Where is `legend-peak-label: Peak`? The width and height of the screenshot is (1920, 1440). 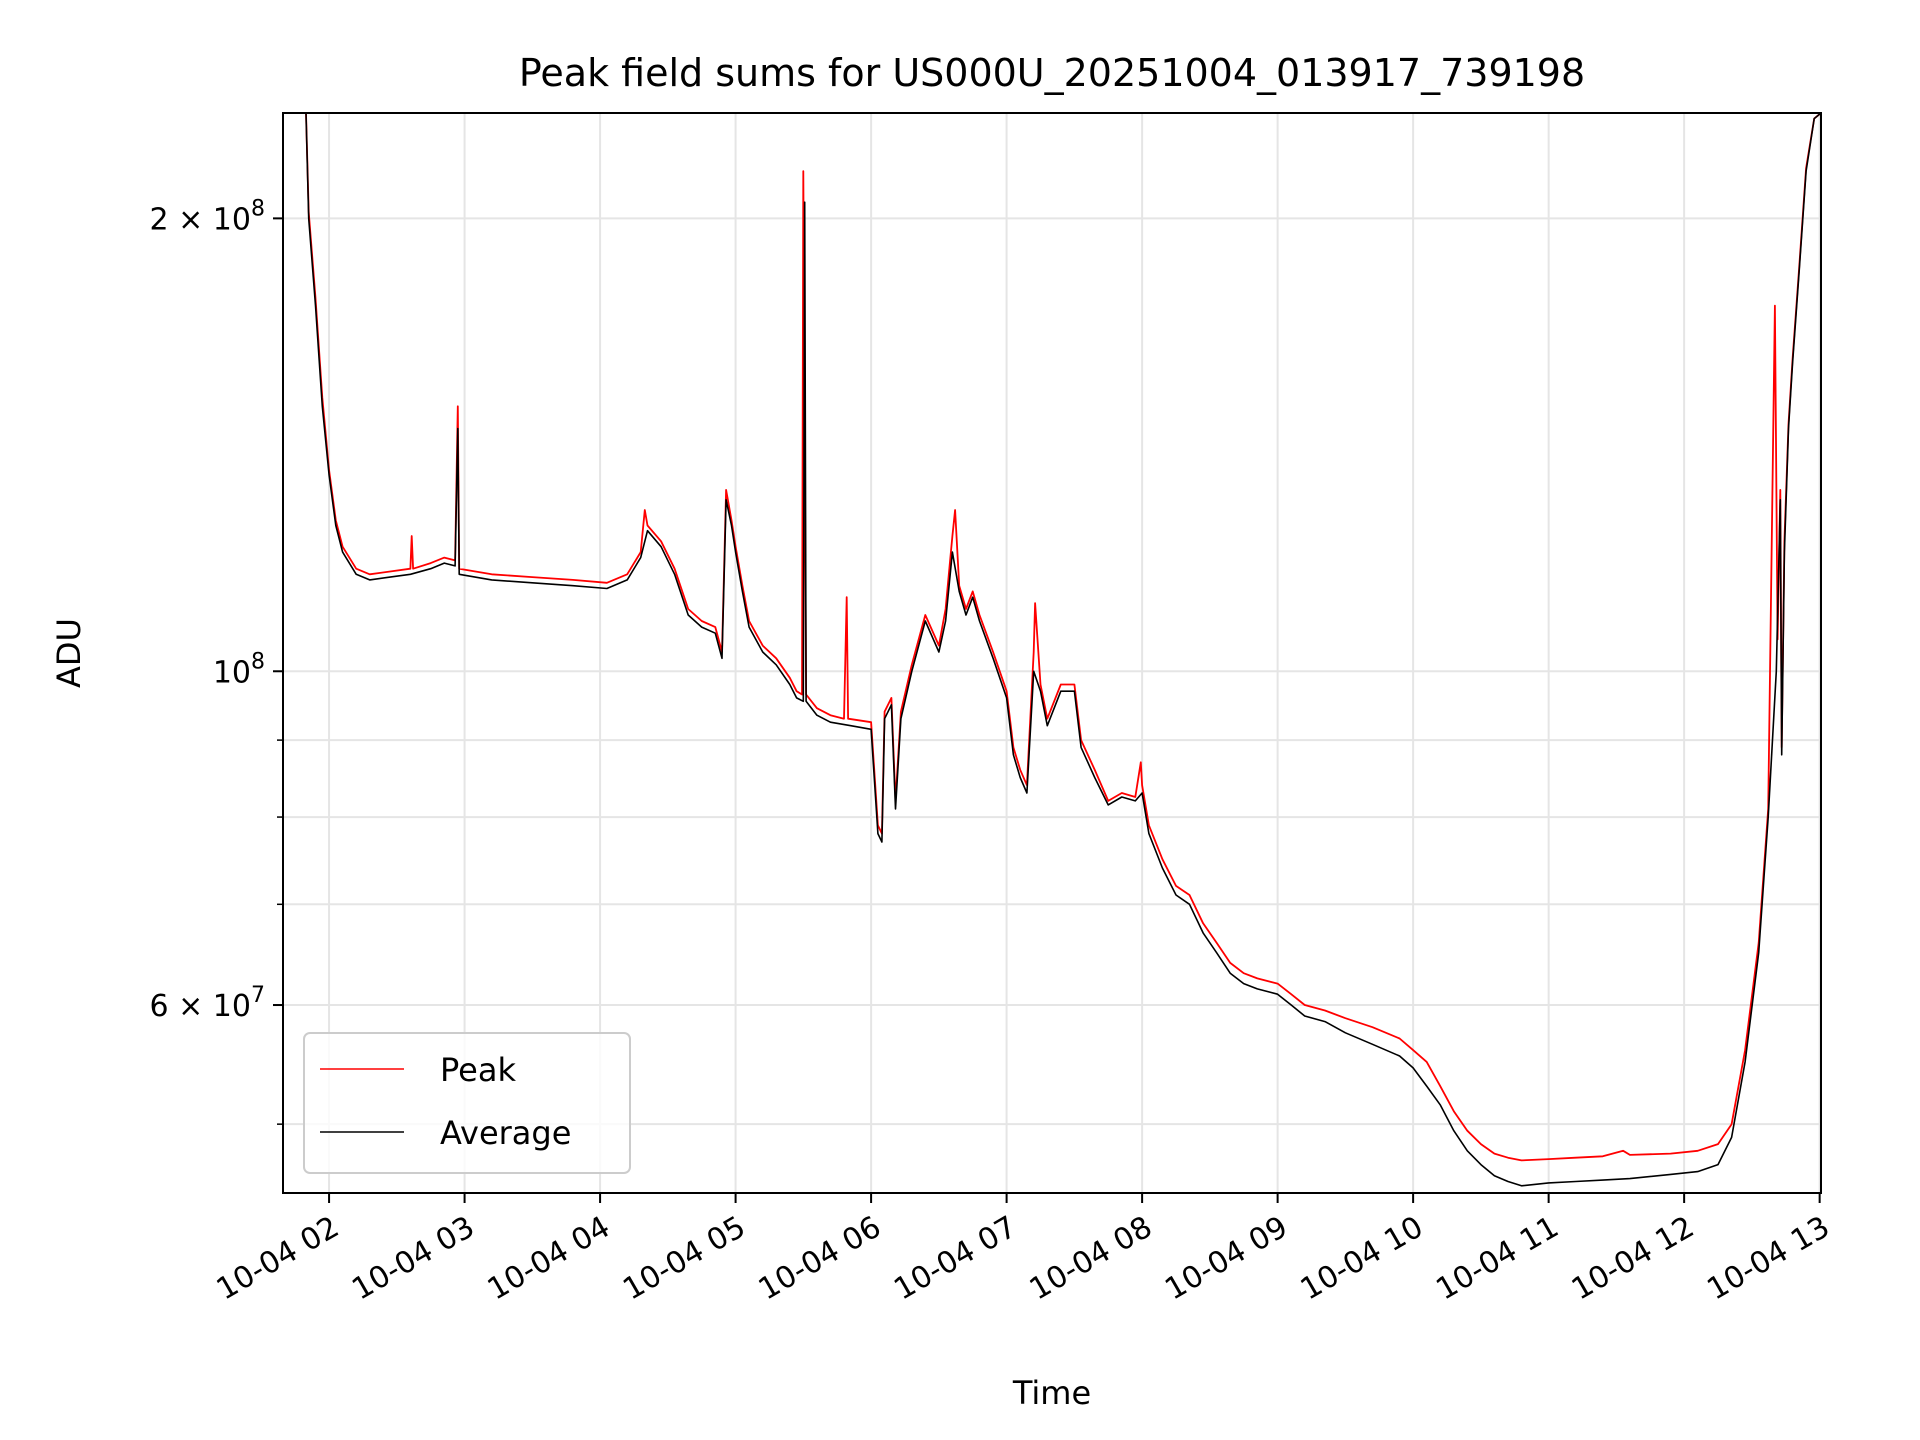 legend-peak-label: Peak is located at coordinates (478, 1070).